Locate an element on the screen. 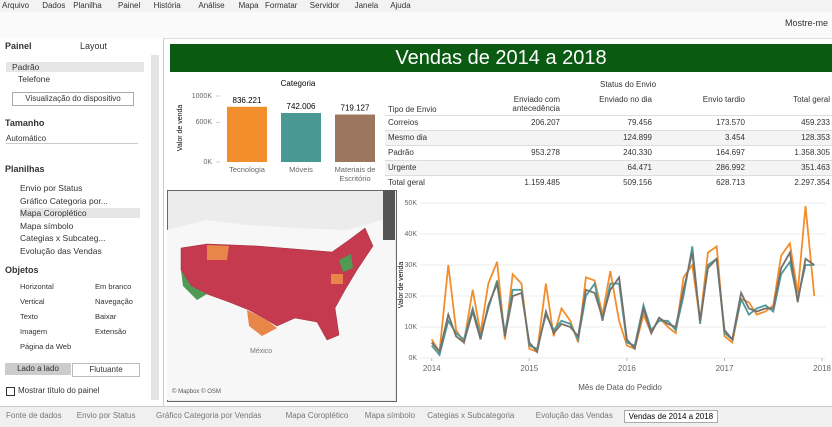  table-cell: 953.278 is located at coordinates (545, 152).